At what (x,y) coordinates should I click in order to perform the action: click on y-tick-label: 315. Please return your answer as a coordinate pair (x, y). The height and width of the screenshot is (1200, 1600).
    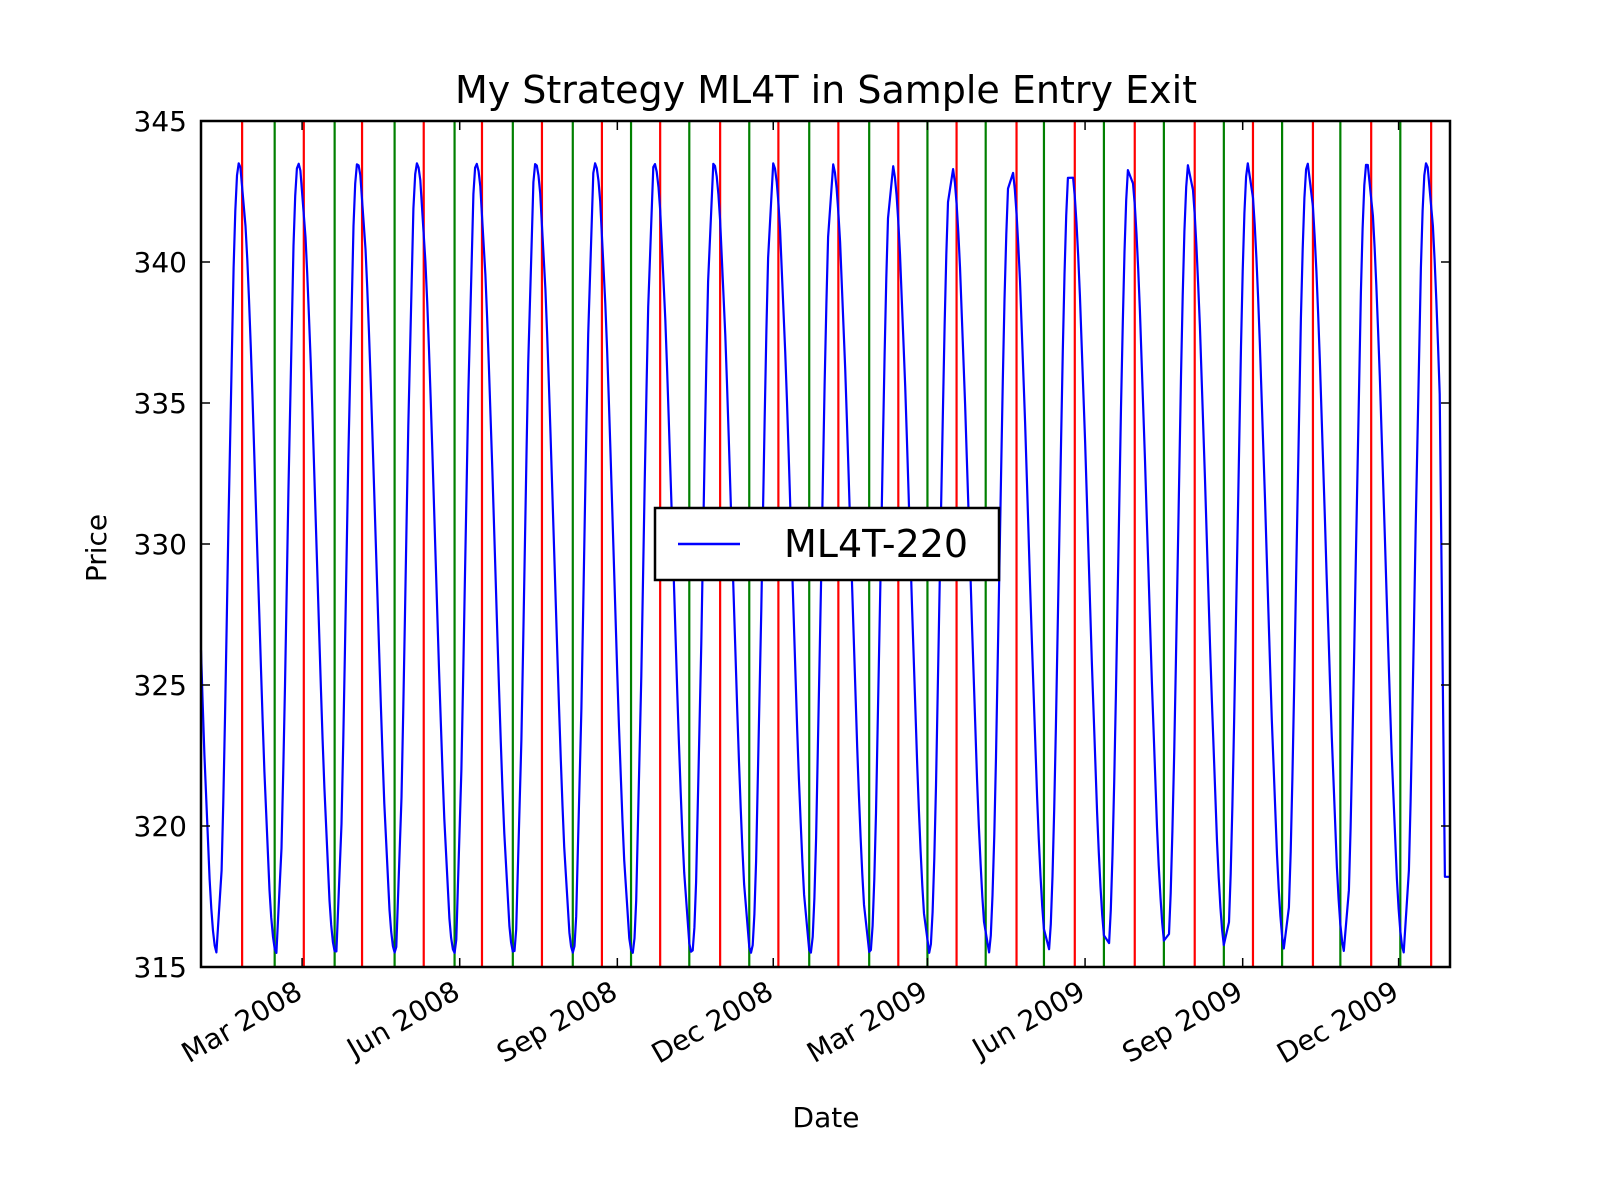
    Looking at the image, I should click on (160, 967).